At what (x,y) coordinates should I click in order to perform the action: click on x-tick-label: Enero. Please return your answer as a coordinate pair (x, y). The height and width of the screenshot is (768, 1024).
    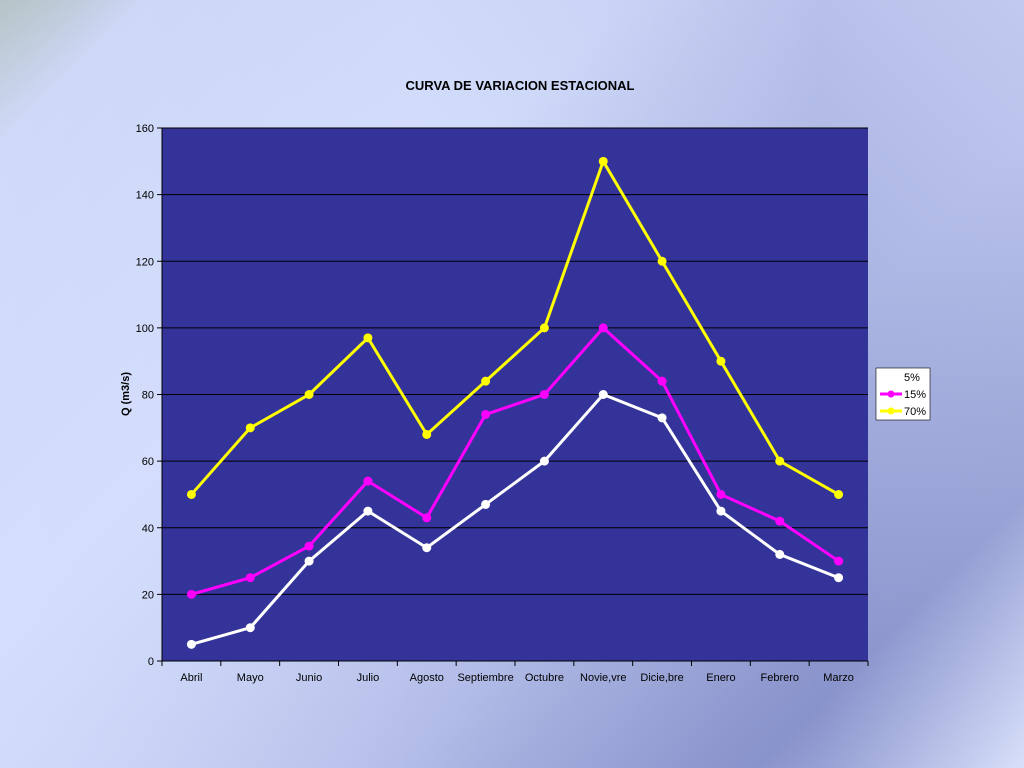
    Looking at the image, I should click on (720, 678).